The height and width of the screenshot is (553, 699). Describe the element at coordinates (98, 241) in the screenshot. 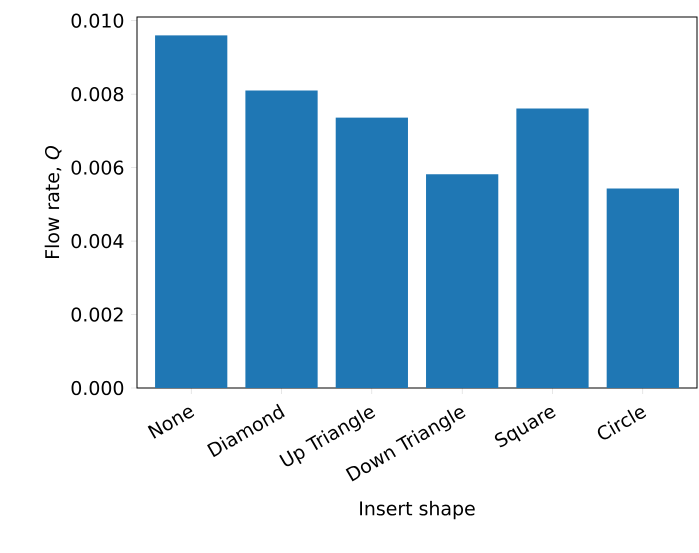

I see `y-tick-label: 0.004` at that location.